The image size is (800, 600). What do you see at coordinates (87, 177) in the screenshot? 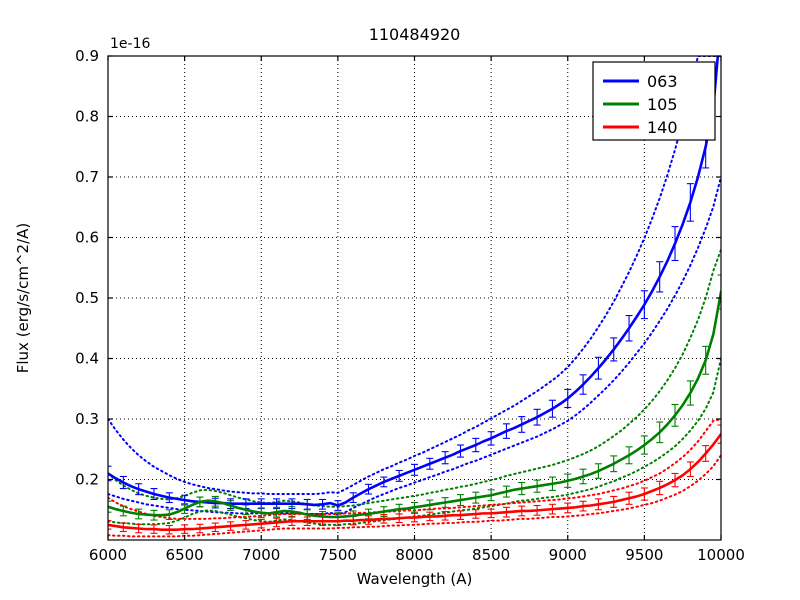
I see `y-tick-label: 0.7` at bounding box center [87, 177].